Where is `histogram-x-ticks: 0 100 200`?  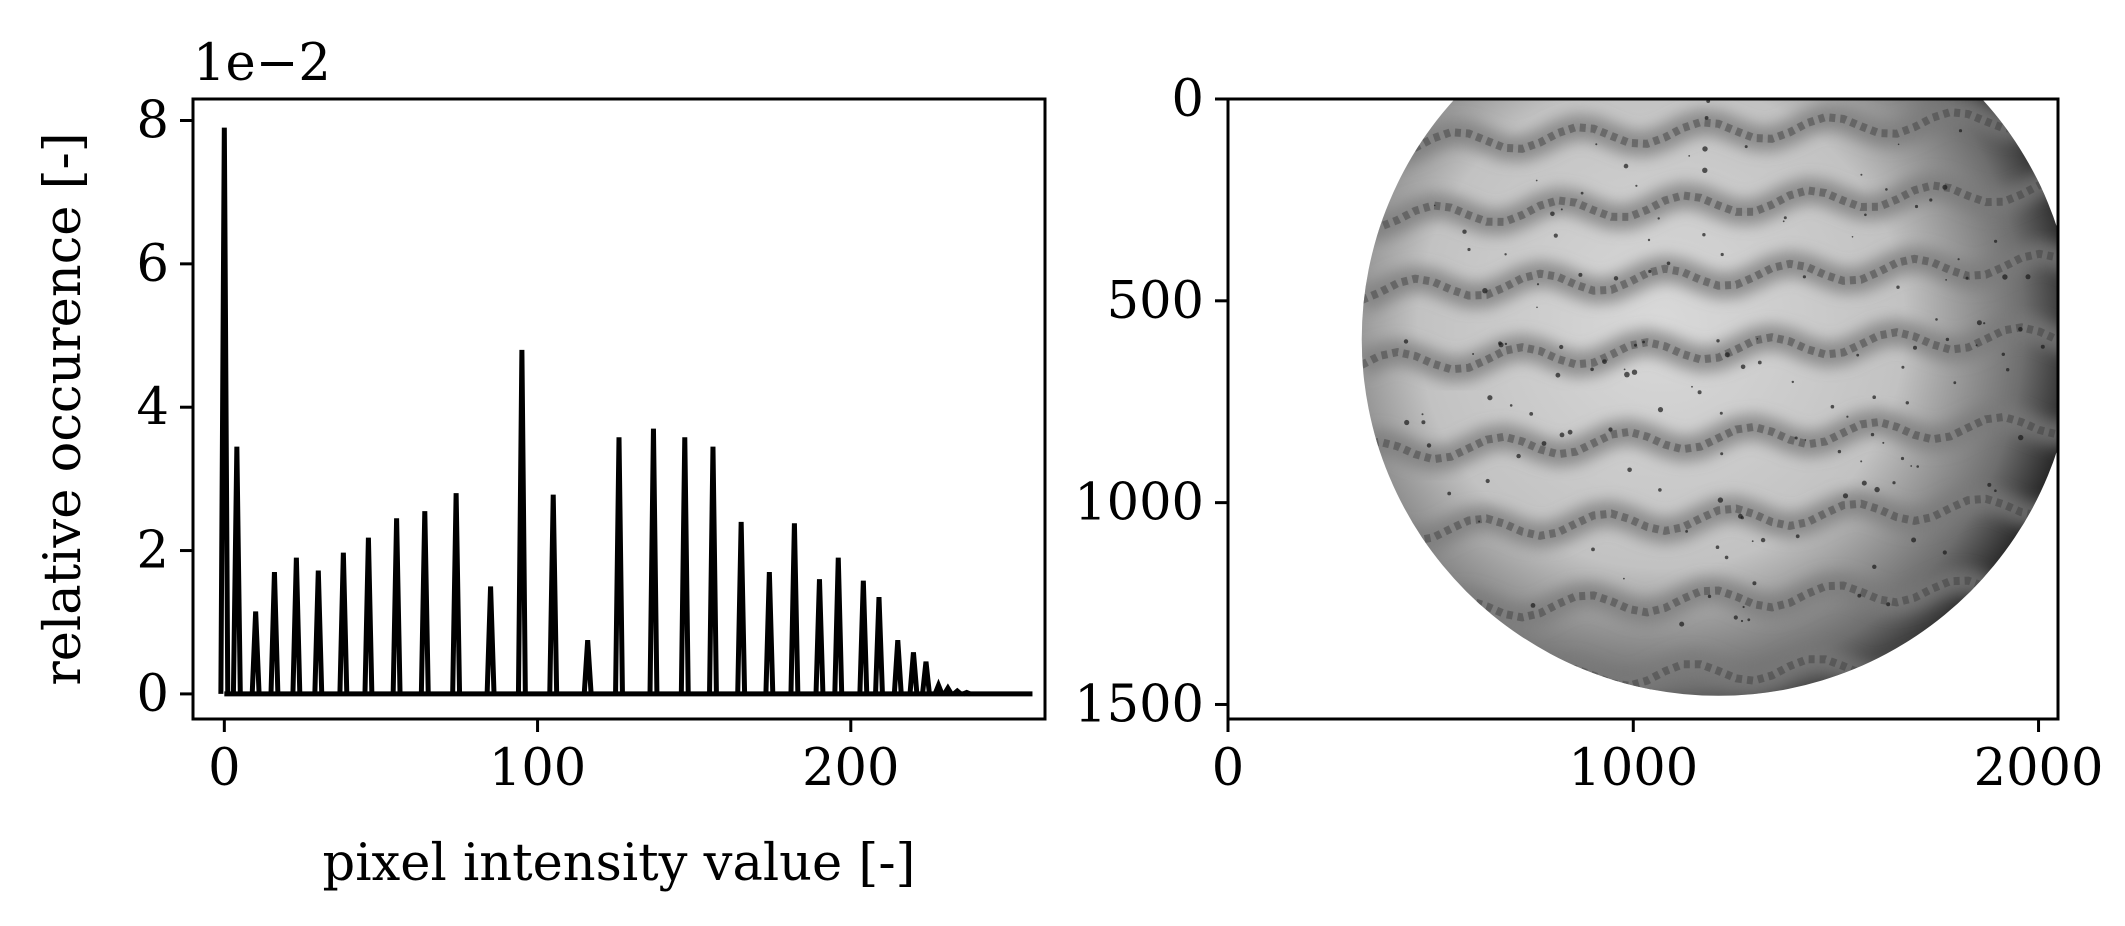 histogram-x-ticks: 0 100 200 is located at coordinates (553, 758).